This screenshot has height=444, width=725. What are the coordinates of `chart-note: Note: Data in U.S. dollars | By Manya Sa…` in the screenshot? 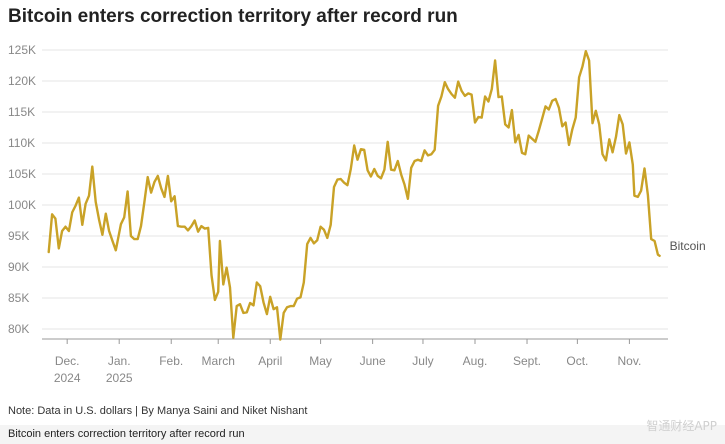 It's located at (158, 411).